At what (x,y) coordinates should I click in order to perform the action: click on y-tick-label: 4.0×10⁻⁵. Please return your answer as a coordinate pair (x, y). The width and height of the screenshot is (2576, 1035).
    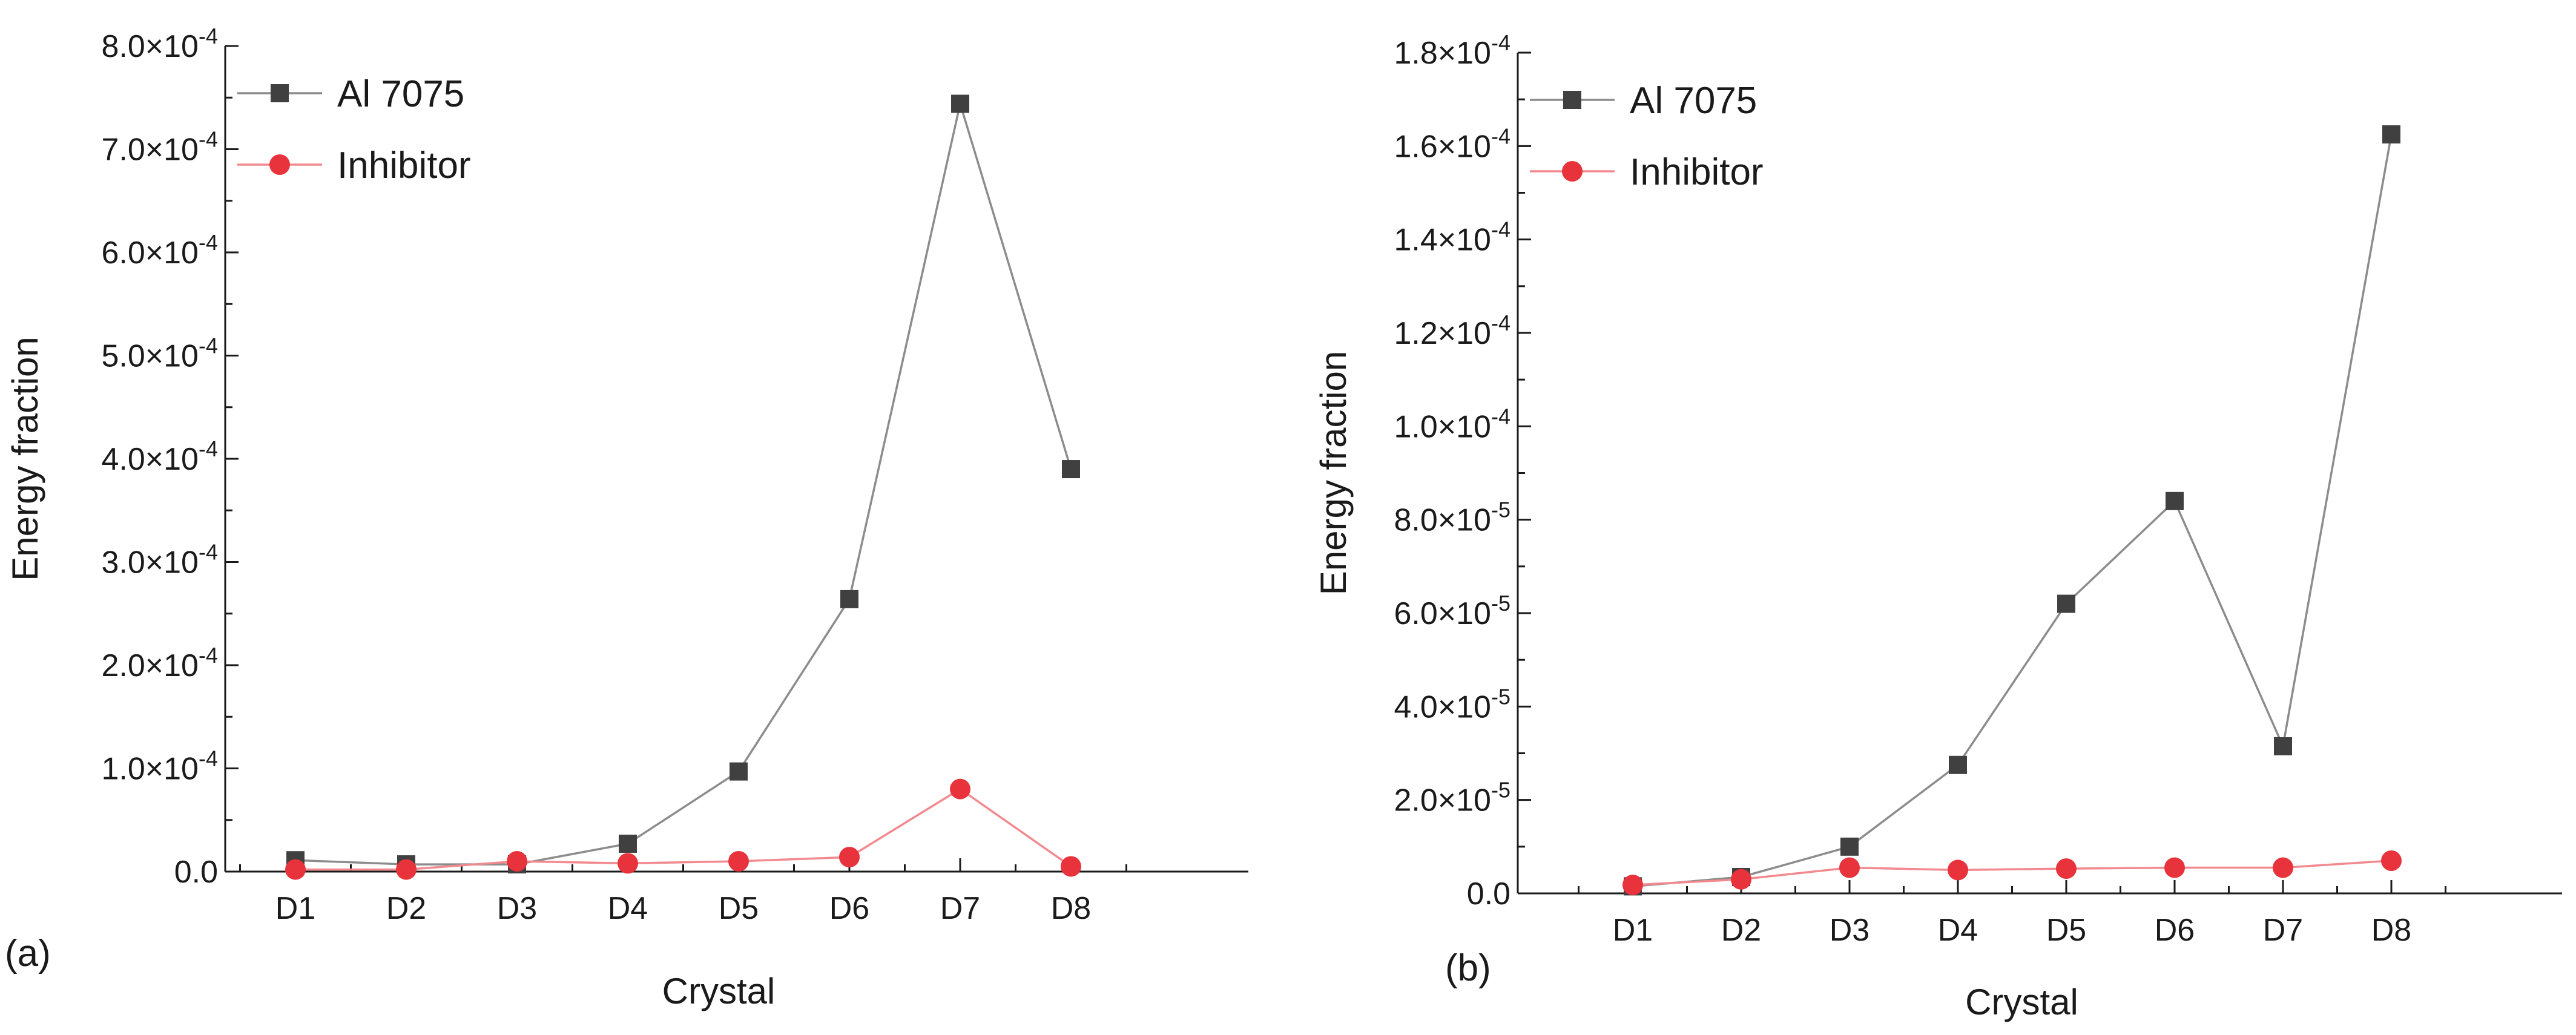
    Looking at the image, I should click on (1452, 704).